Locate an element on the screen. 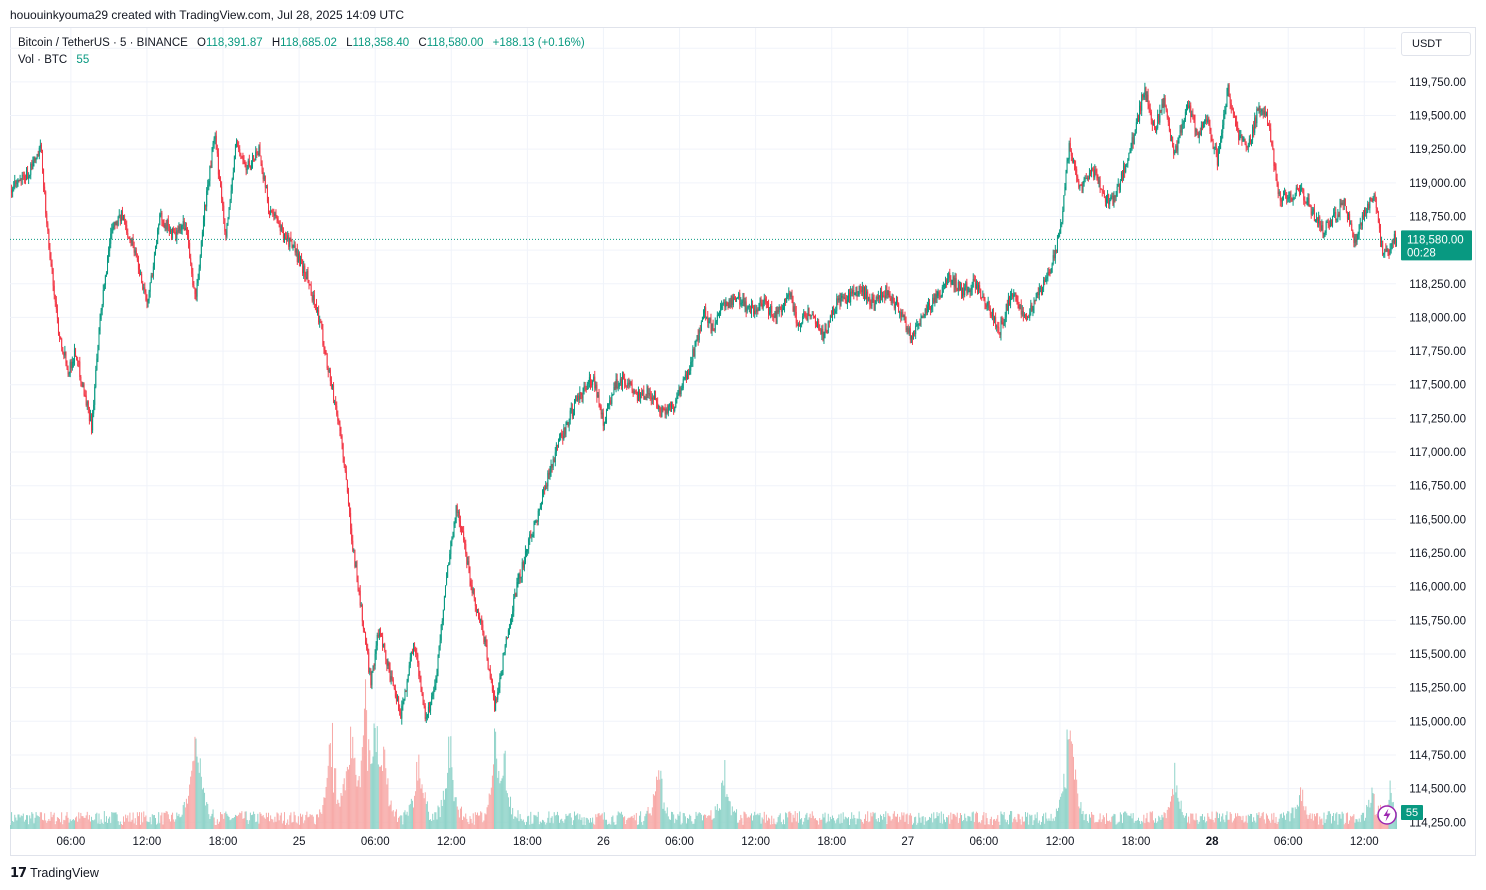 The height and width of the screenshot is (890, 1486). lightning-icon is located at coordinates (1387, 815).